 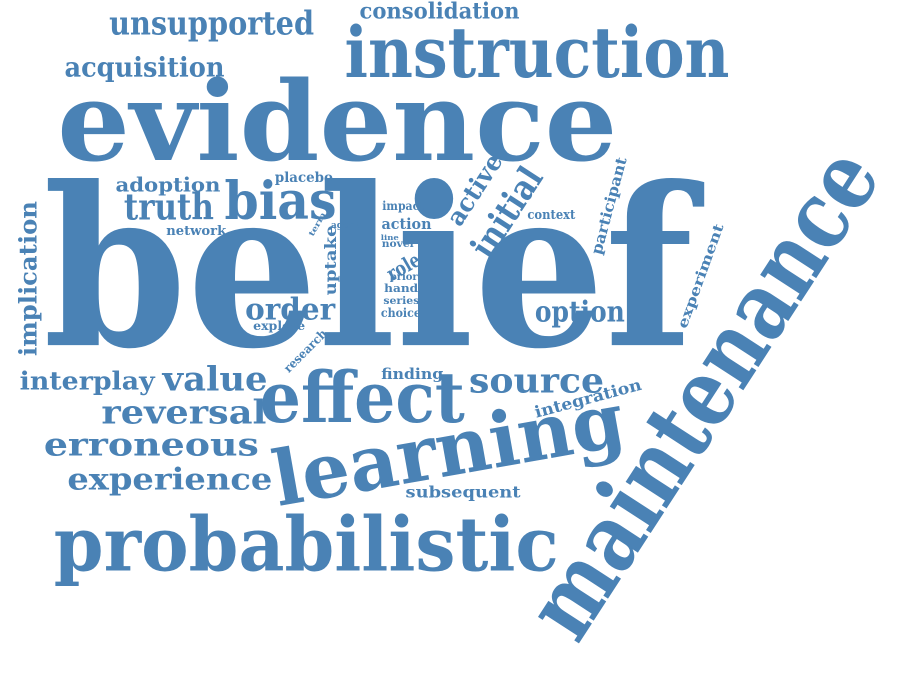 I want to click on word-novel: novel, so click(x=397, y=244).